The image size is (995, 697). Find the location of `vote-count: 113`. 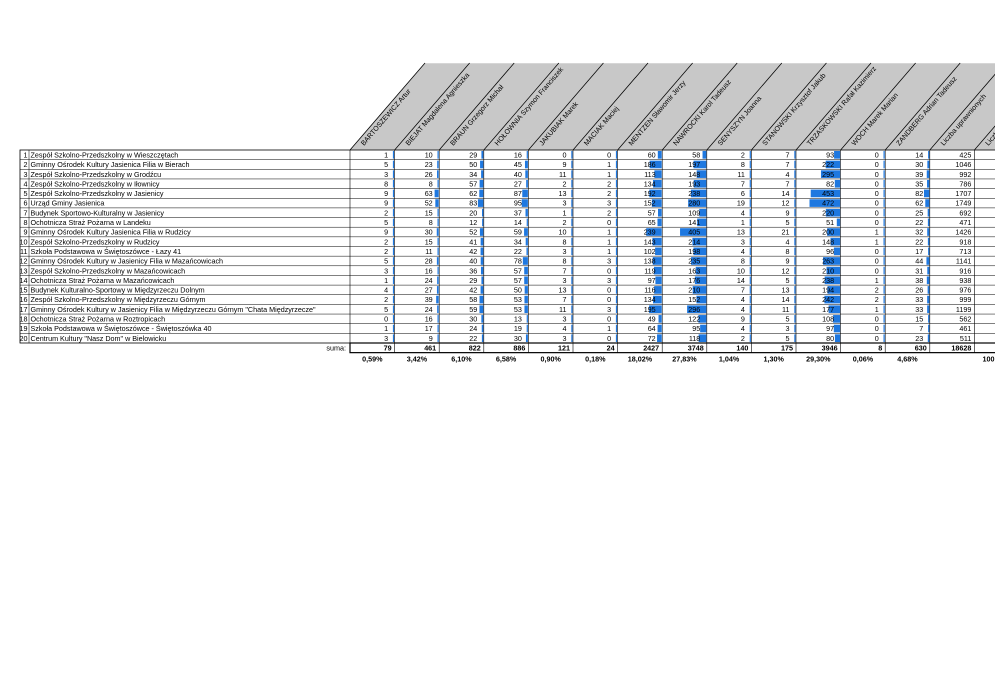

vote-count: 113 is located at coordinates (649, 174).